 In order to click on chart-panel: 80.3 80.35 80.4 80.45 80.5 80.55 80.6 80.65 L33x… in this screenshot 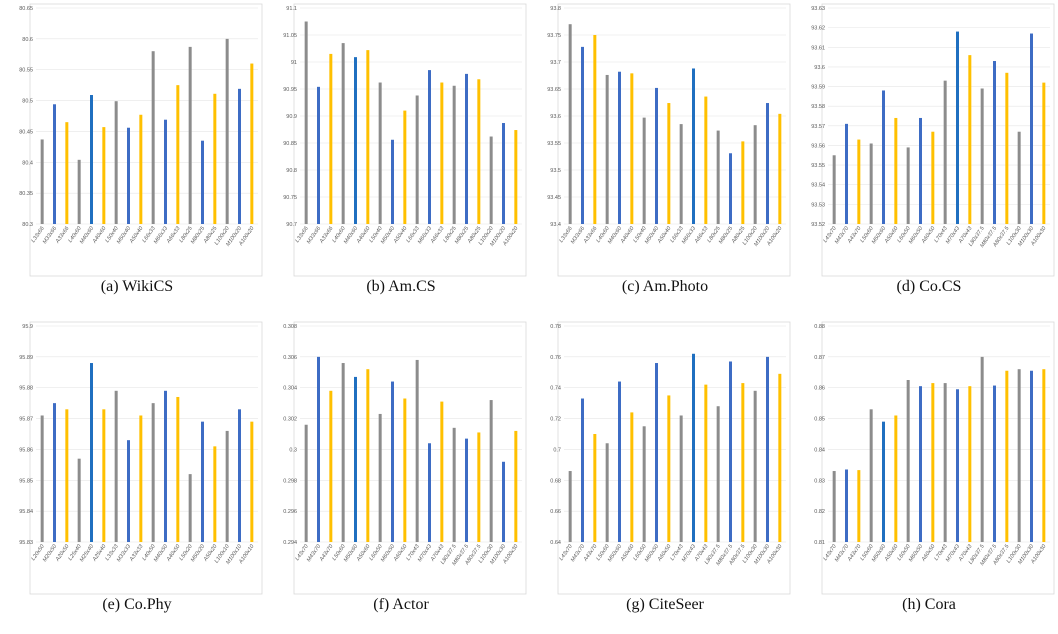, I will do `click(137, 157)`.